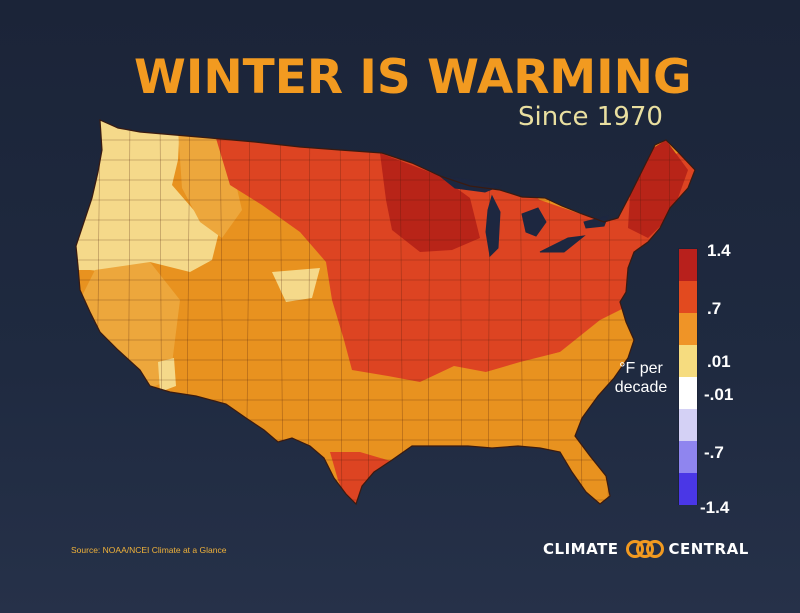 The height and width of the screenshot is (613, 800). What do you see at coordinates (714, 308) in the screenshot?
I see `legend-tick-2: .7` at bounding box center [714, 308].